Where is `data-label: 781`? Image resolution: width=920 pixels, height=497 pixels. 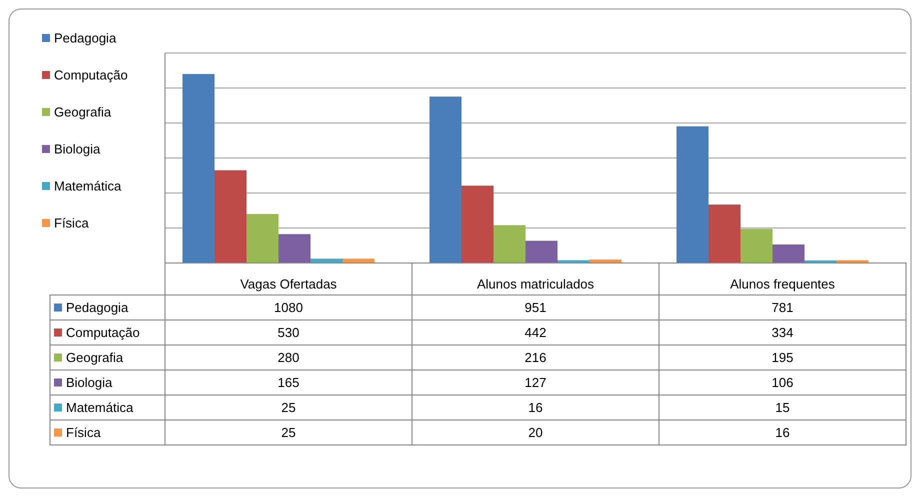 data-label: 781 is located at coordinates (783, 308).